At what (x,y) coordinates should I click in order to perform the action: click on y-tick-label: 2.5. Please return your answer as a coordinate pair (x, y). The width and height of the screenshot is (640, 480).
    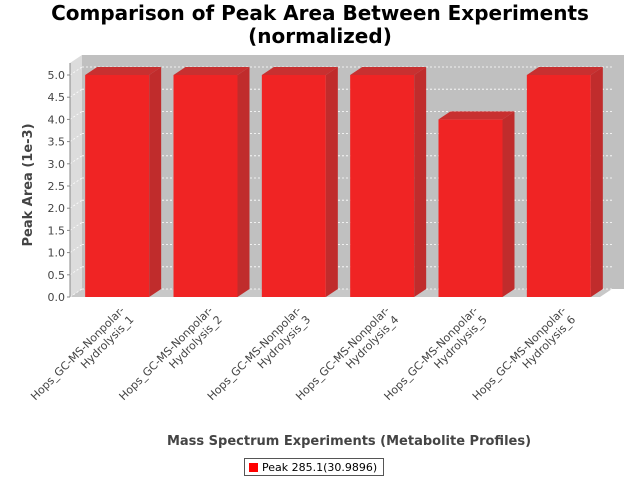
    Looking at the image, I should click on (57, 186).